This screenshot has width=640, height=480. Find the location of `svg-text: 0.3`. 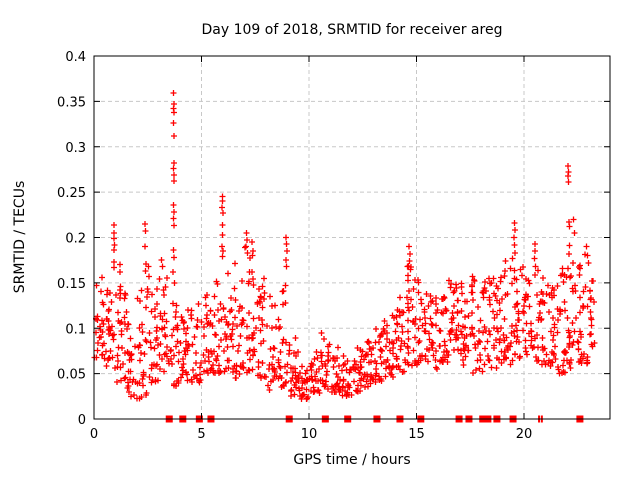

svg-text: 0.3 is located at coordinates (75, 148).